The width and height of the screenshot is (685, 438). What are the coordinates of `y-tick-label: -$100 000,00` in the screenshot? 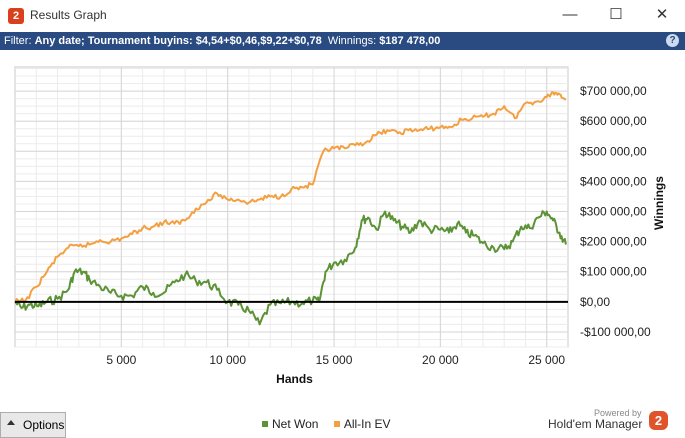 It's located at (615, 332).